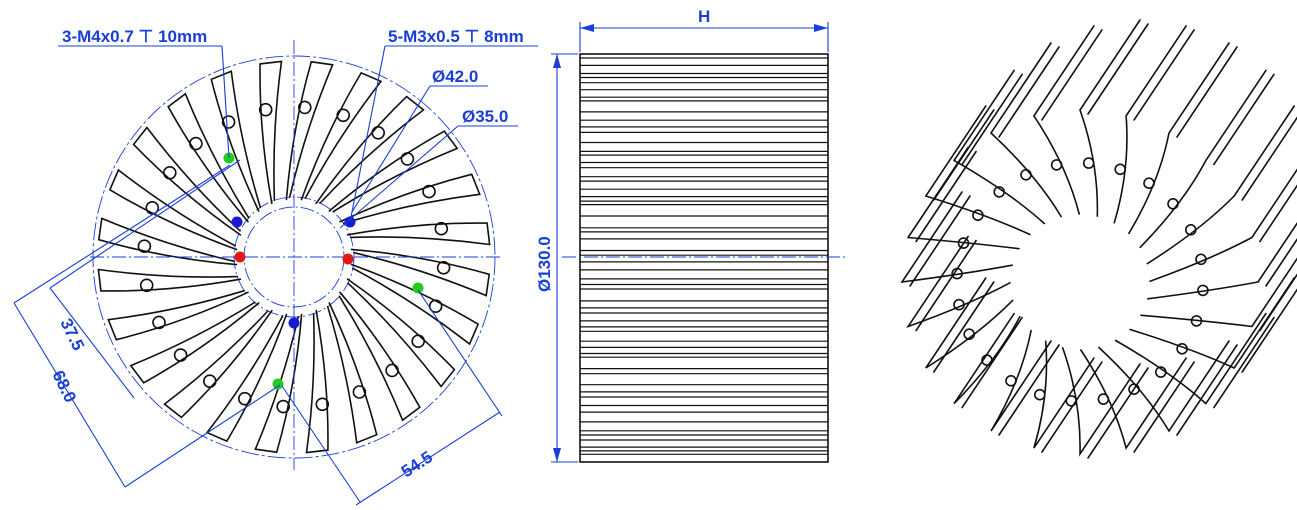 This screenshot has width=1297, height=510. I want to click on height-label: H, so click(704, 16).